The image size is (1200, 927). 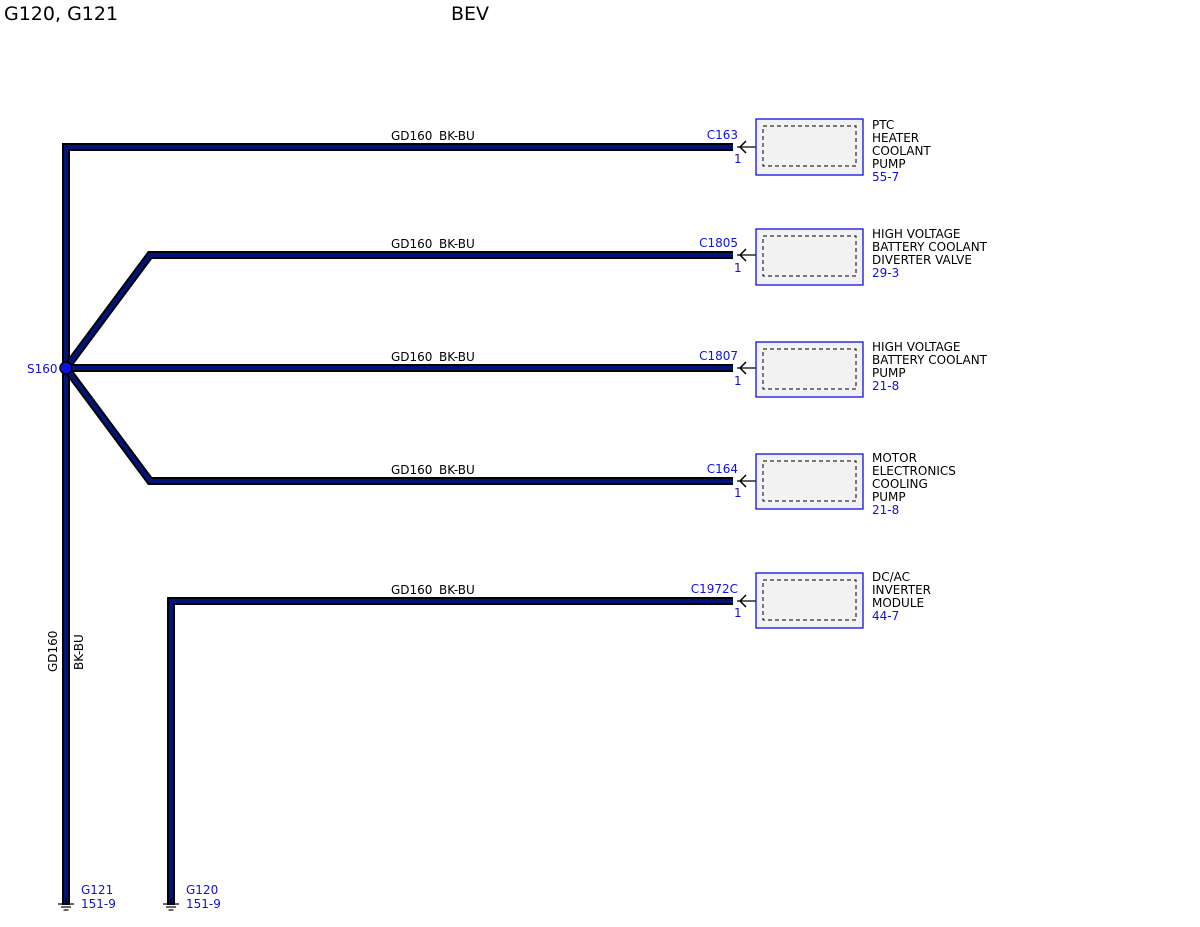 What do you see at coordinates (714, 589) in the screenshot?
I see `connector-id: C1972C` at bounding box center [714, 589].